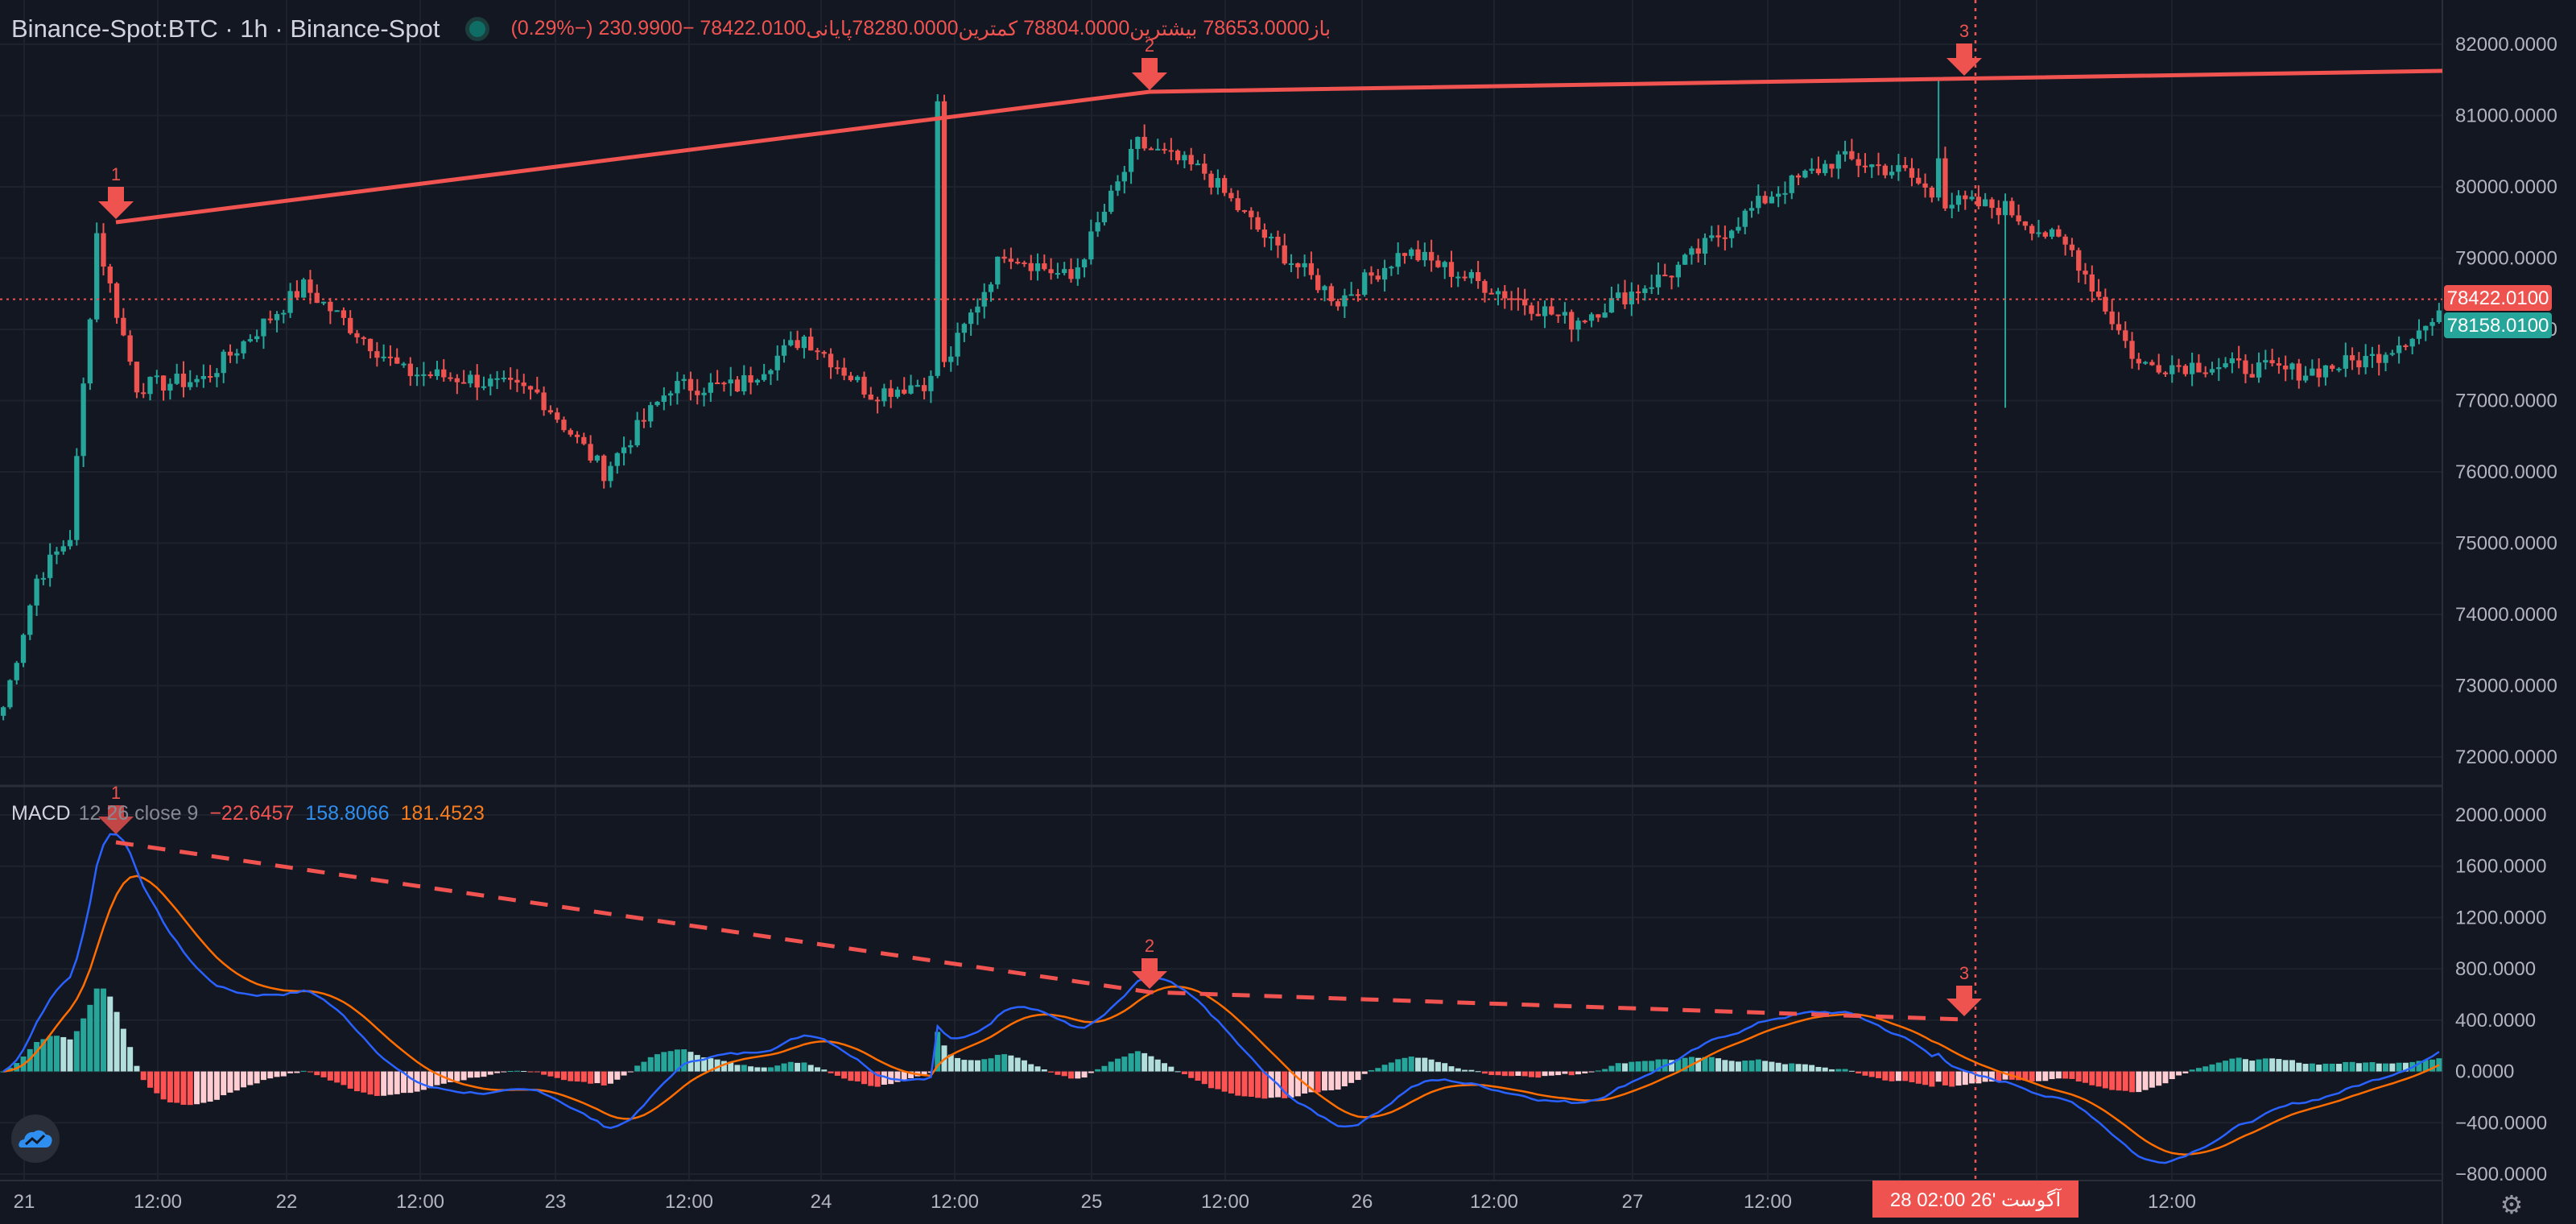 This screenshot has height=1224, width=2576. What do you see at coordinates (1040, 931) in the screenshot?
I see `macd-trendline` at bounding box center [1040, 931].